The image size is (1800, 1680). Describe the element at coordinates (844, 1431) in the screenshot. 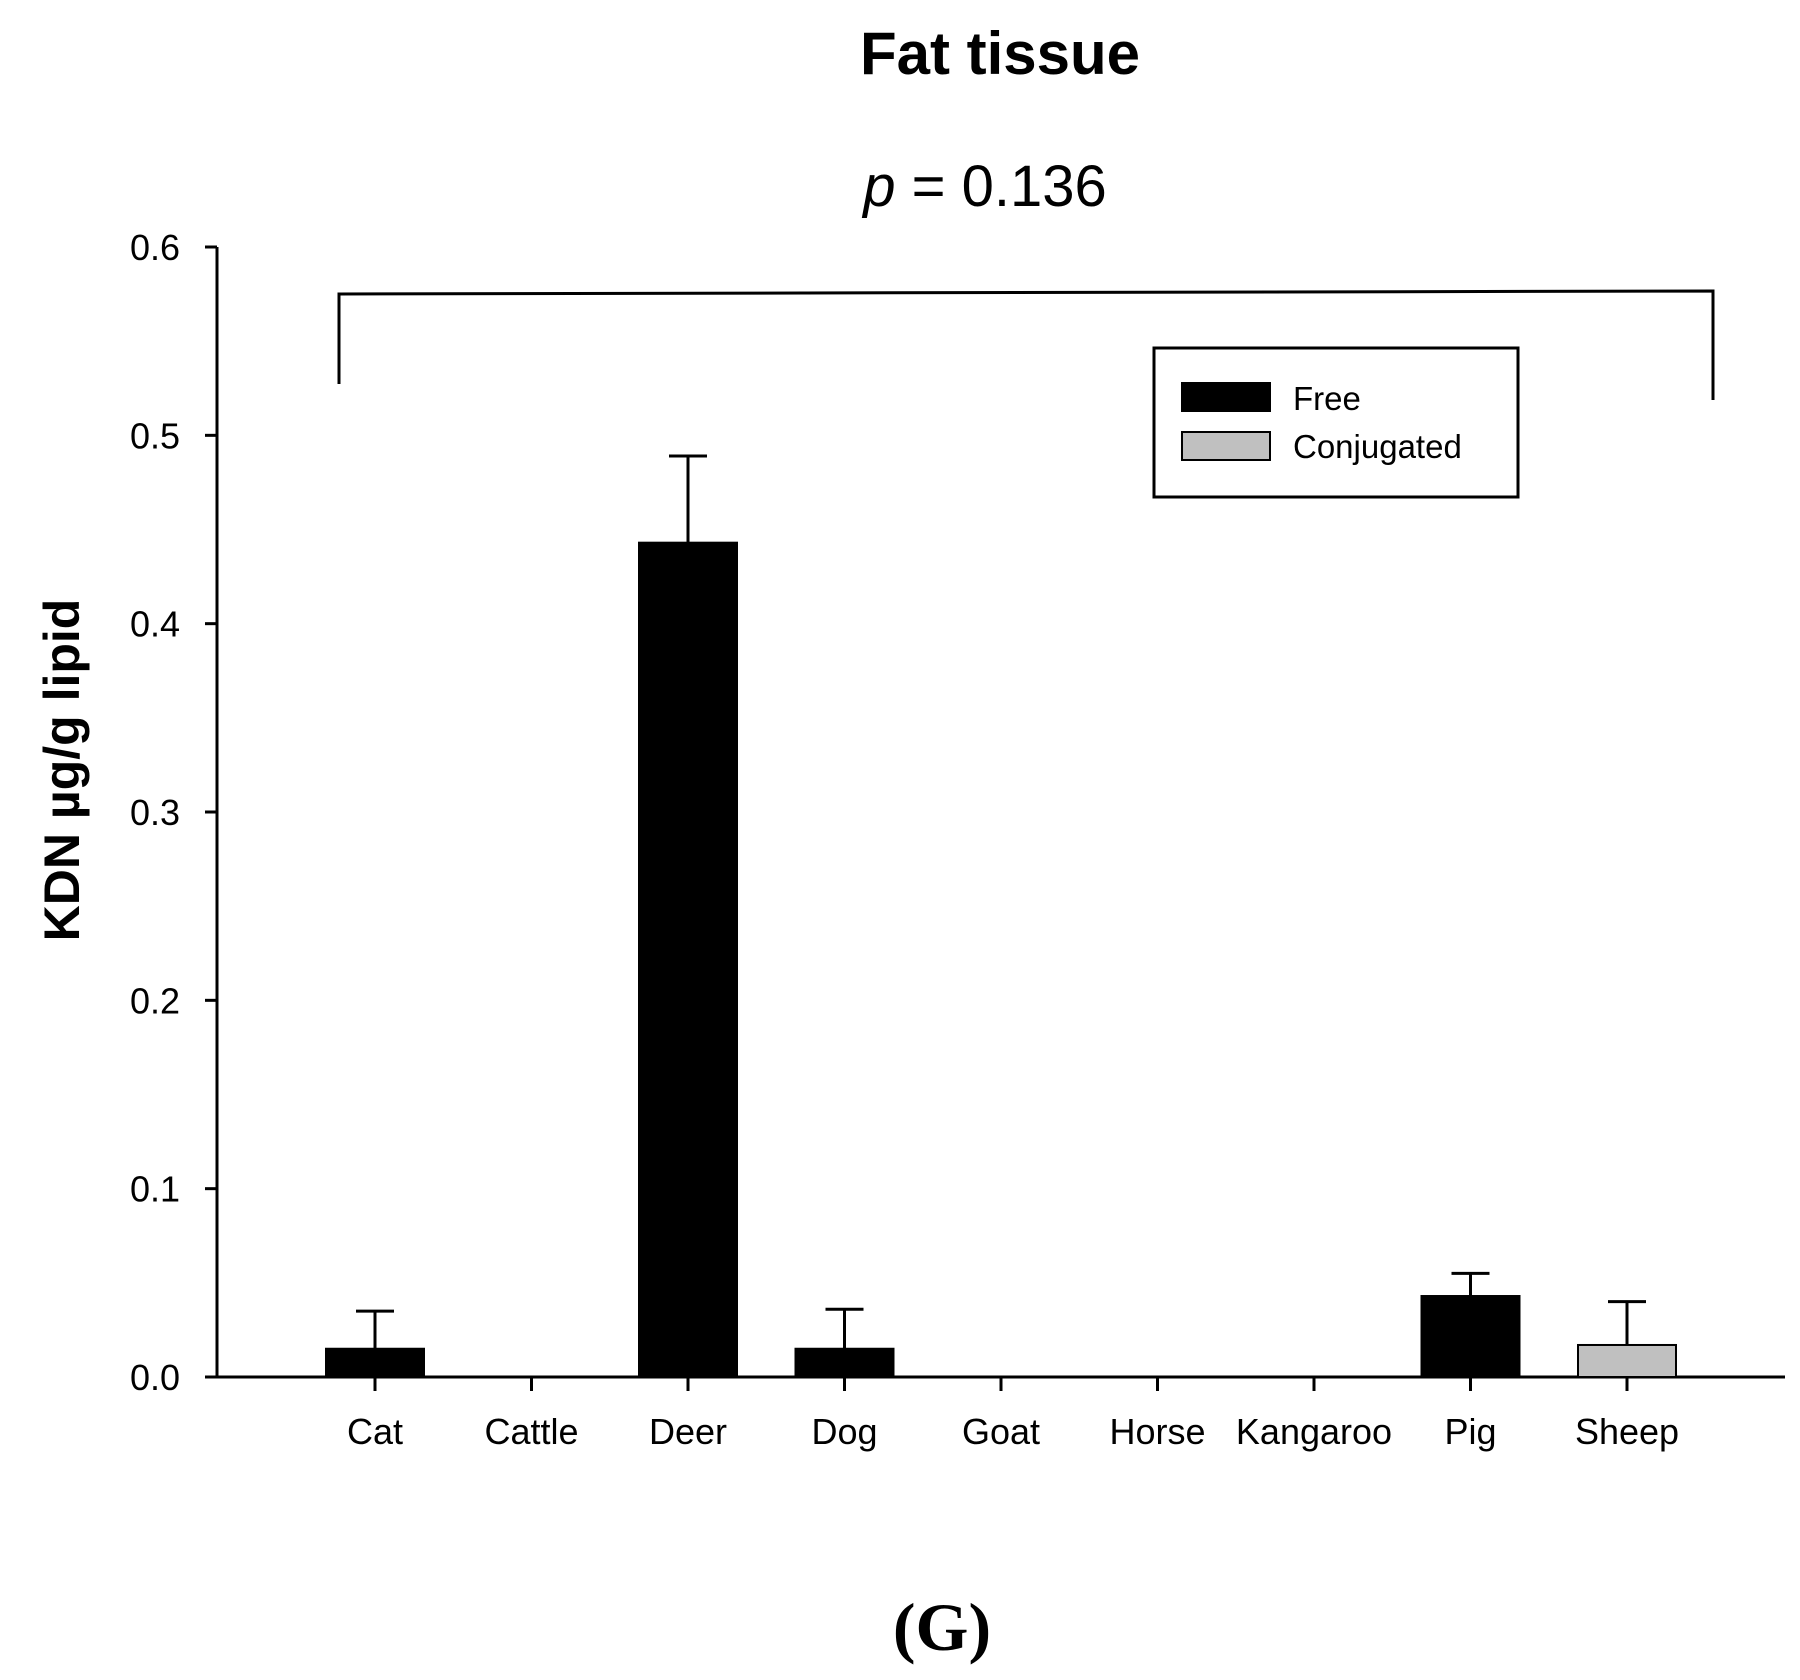

I see `x-tick-label: Dog` at that location.